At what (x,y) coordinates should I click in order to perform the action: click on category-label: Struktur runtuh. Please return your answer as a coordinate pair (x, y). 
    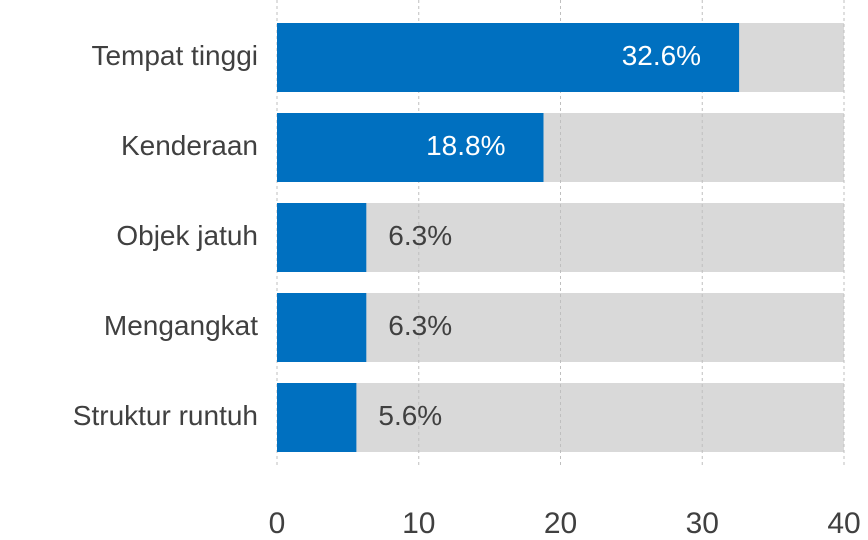
    Looking at the image, I should click on (165, 415).